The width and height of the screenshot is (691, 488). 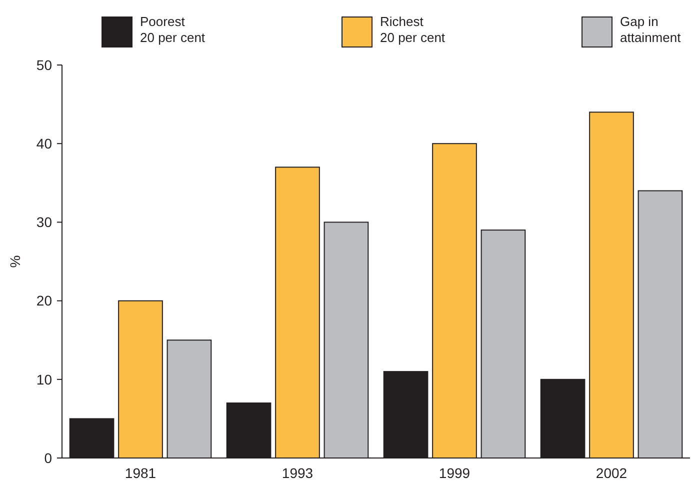 What do you see at coordinates (612, 473) in the screenshot?
I see `x-tick-label: 2002` at bounding box center [612, 473].